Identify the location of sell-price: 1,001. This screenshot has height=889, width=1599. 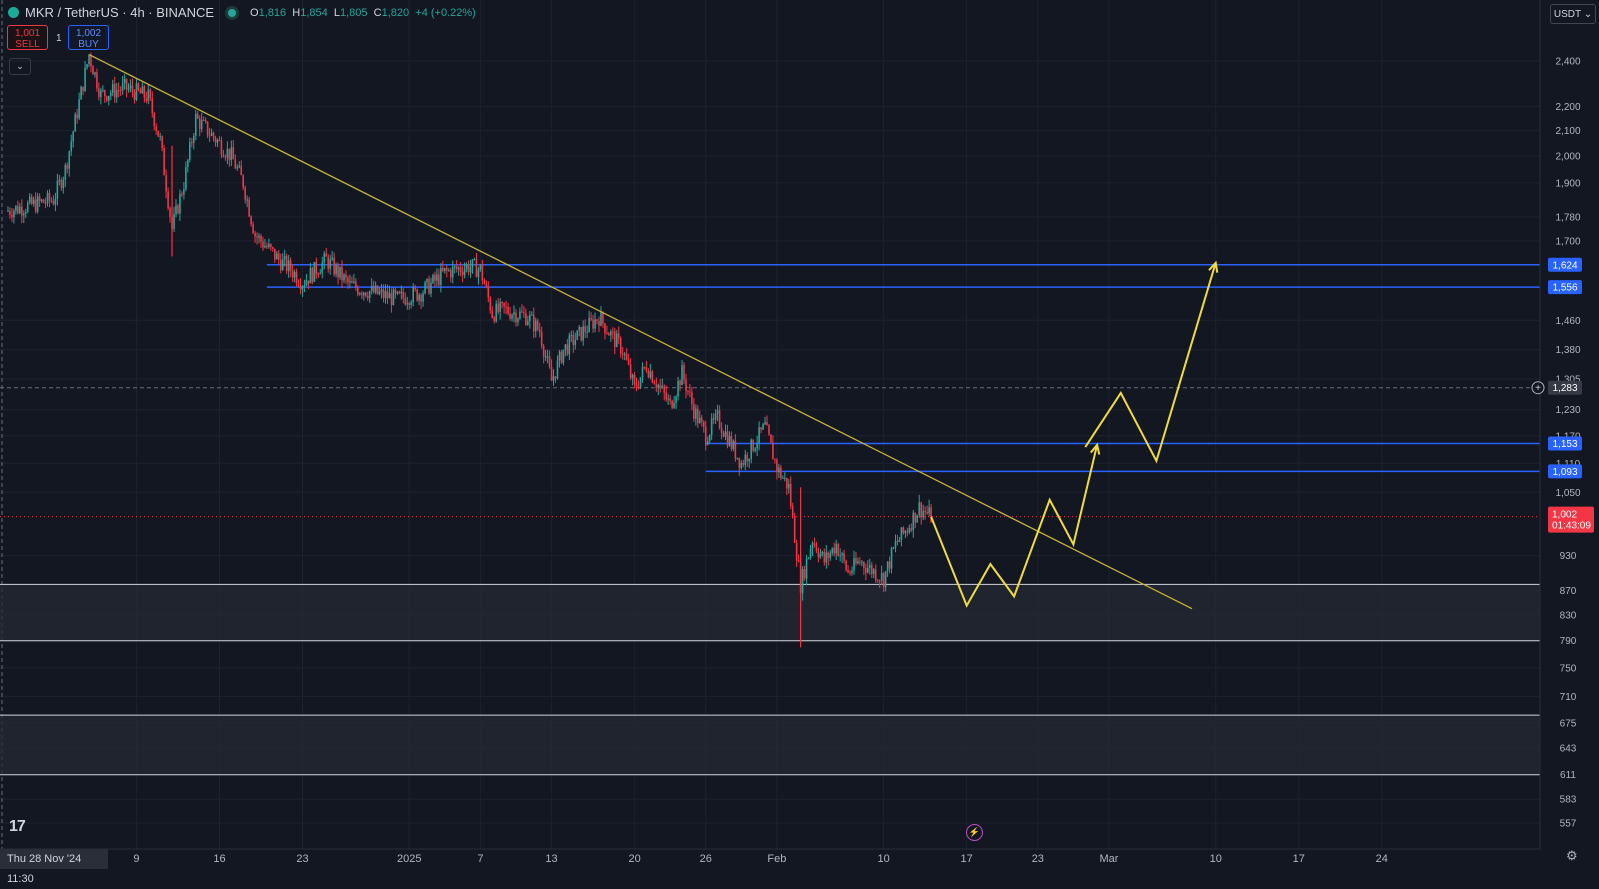
(27, 33).